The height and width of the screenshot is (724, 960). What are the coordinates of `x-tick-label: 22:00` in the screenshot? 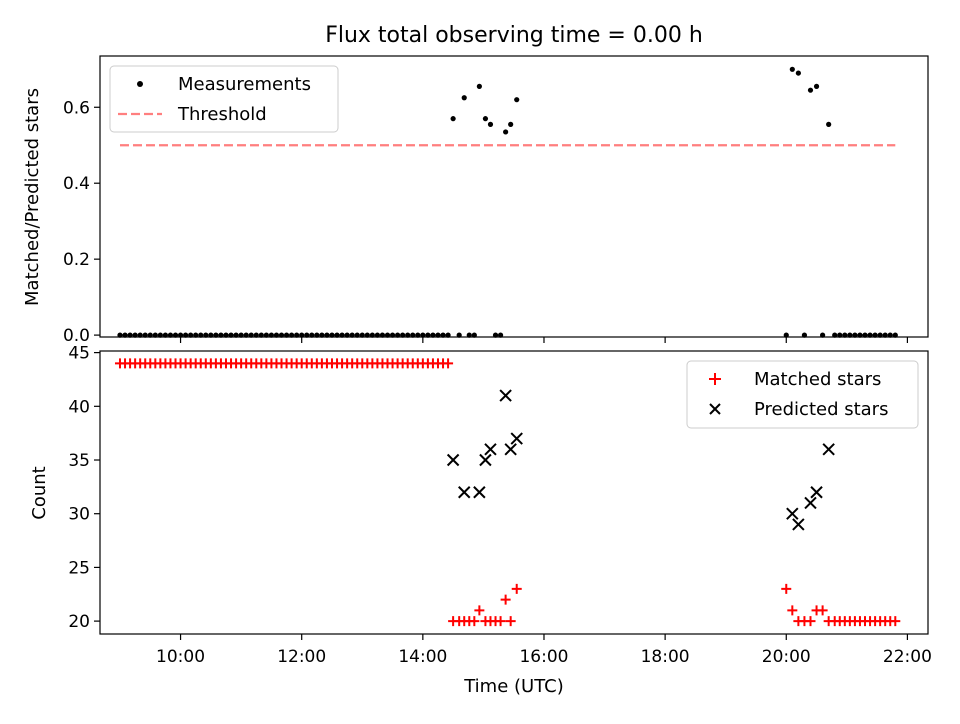 It's located at (907, 657).